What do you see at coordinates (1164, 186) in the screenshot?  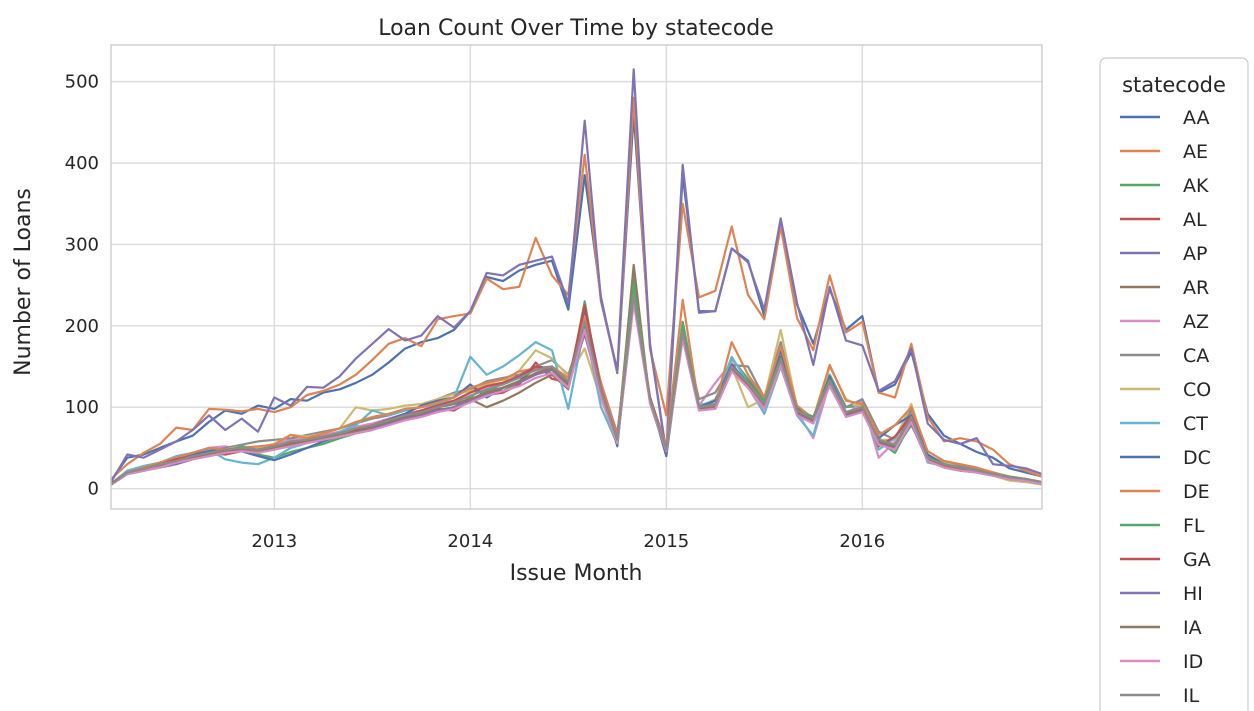 I see `legend-item: AK` at bounding box center [1164, 186].